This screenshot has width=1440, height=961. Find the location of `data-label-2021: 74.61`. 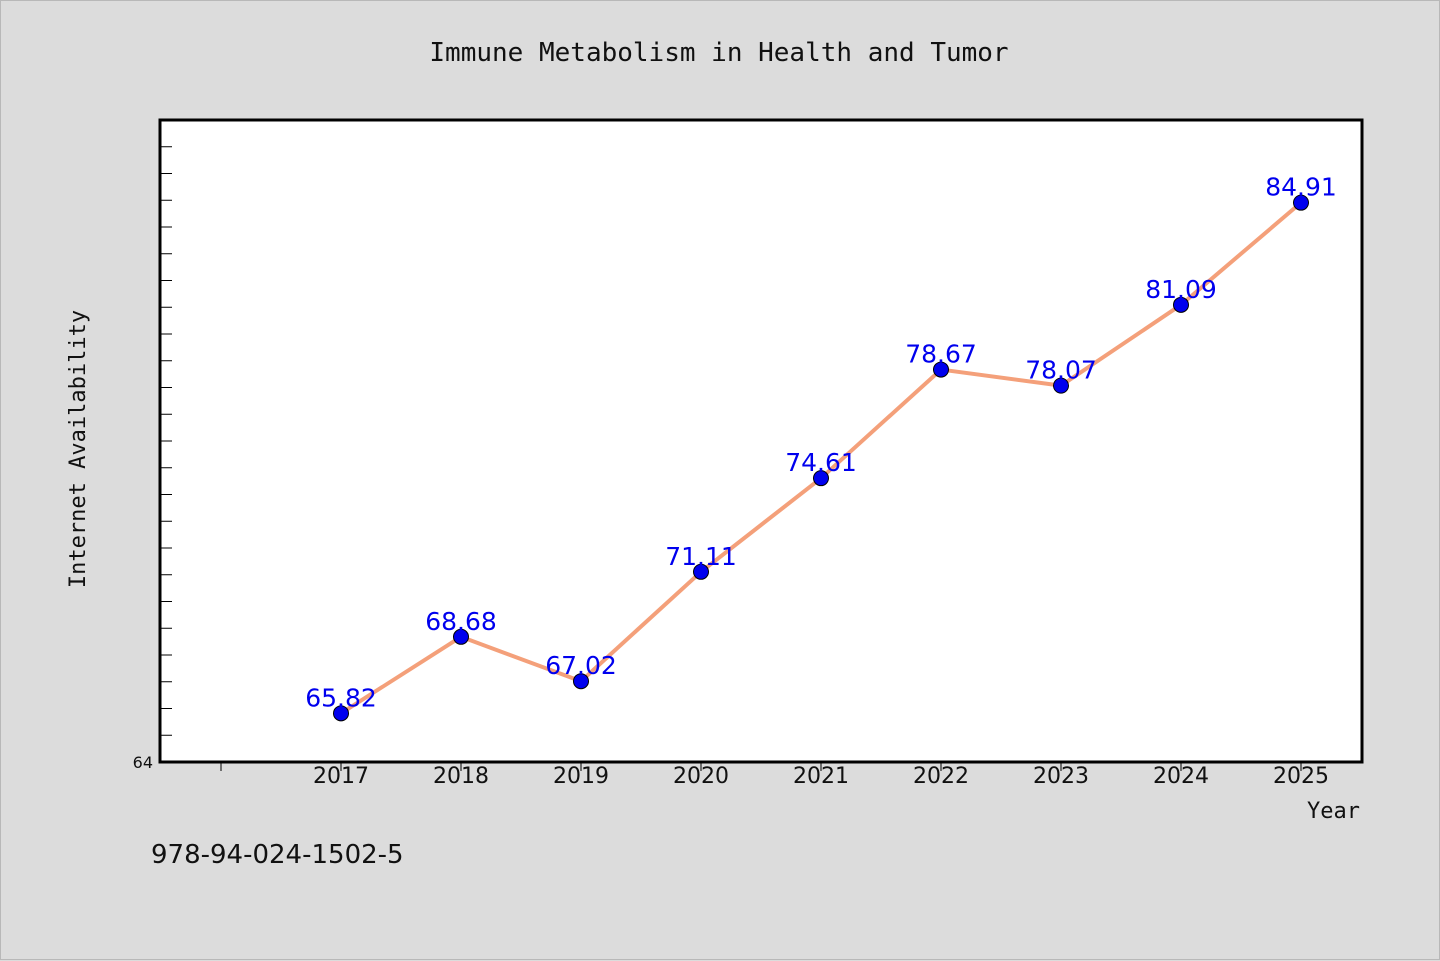

data-label-2021: 74.61 is located at coordinates (821, 462).